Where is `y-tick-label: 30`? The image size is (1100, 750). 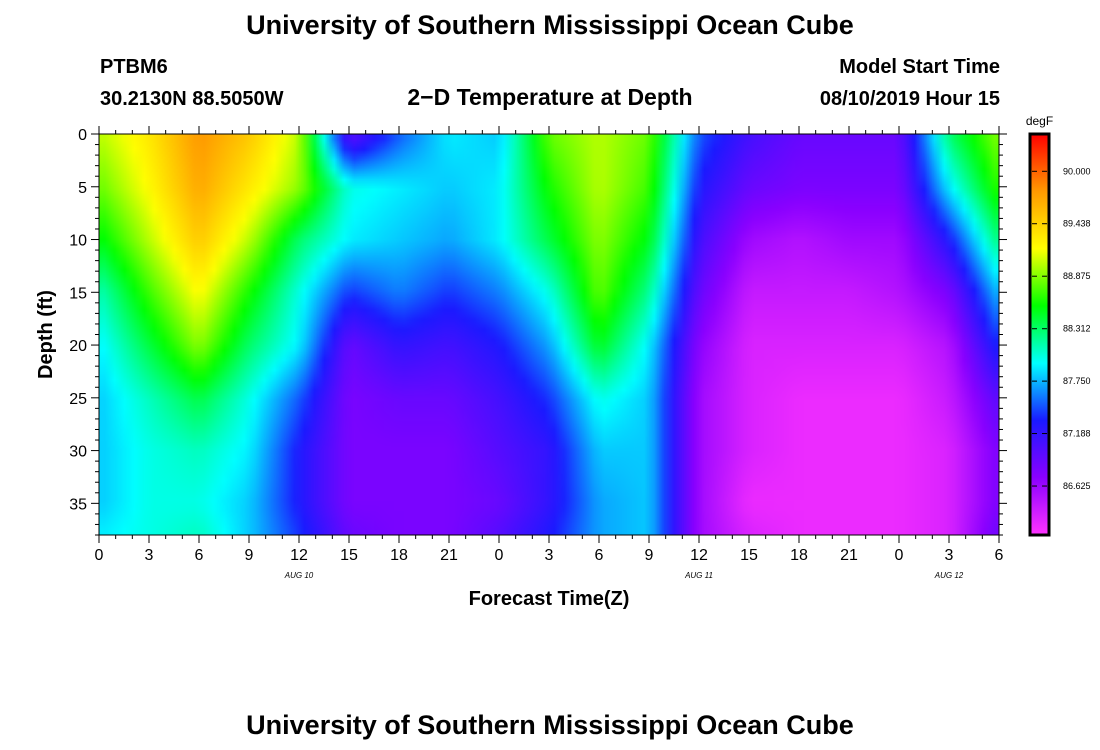 y-tick-label: 30 is located at coordinates (78, 452).